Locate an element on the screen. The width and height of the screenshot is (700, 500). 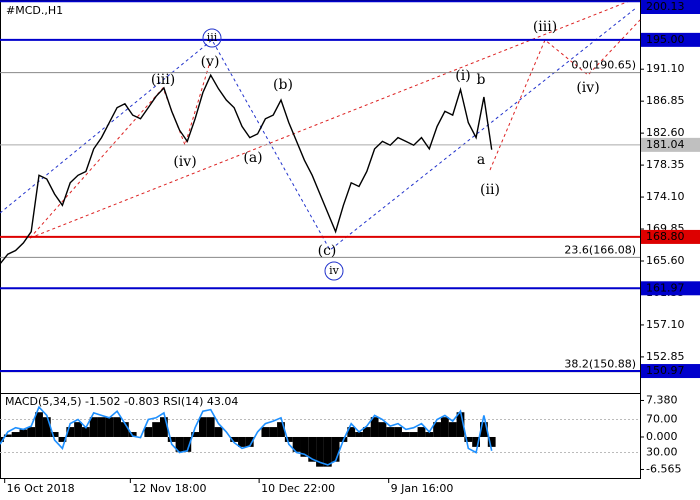
x-tick-label: 10 Dec 22:00 is located at coordinates (298, 488).